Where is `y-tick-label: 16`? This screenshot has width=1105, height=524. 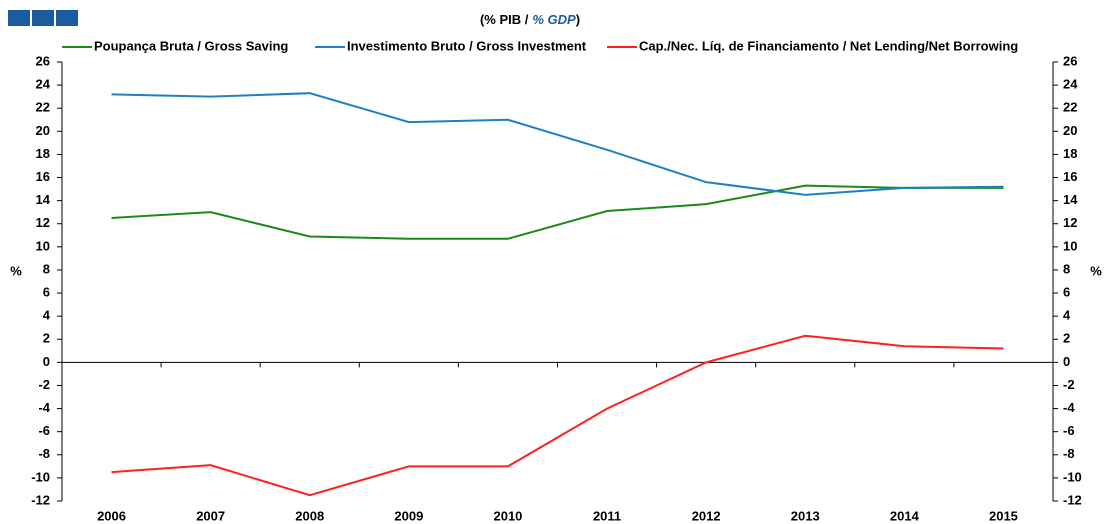 y-tick-label: 16 is located at coordinates (43, 176).